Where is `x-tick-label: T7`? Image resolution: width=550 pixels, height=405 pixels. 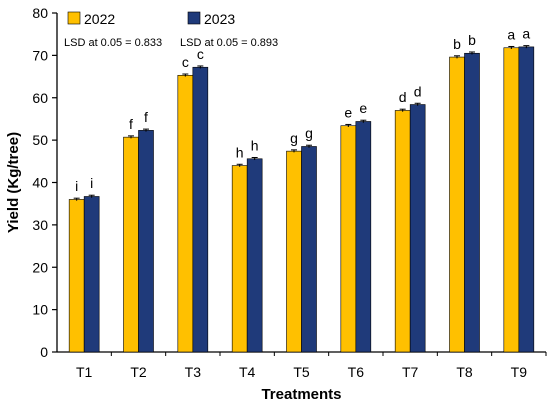
x-tick-label: T7 is located at coordinates (410, 372).